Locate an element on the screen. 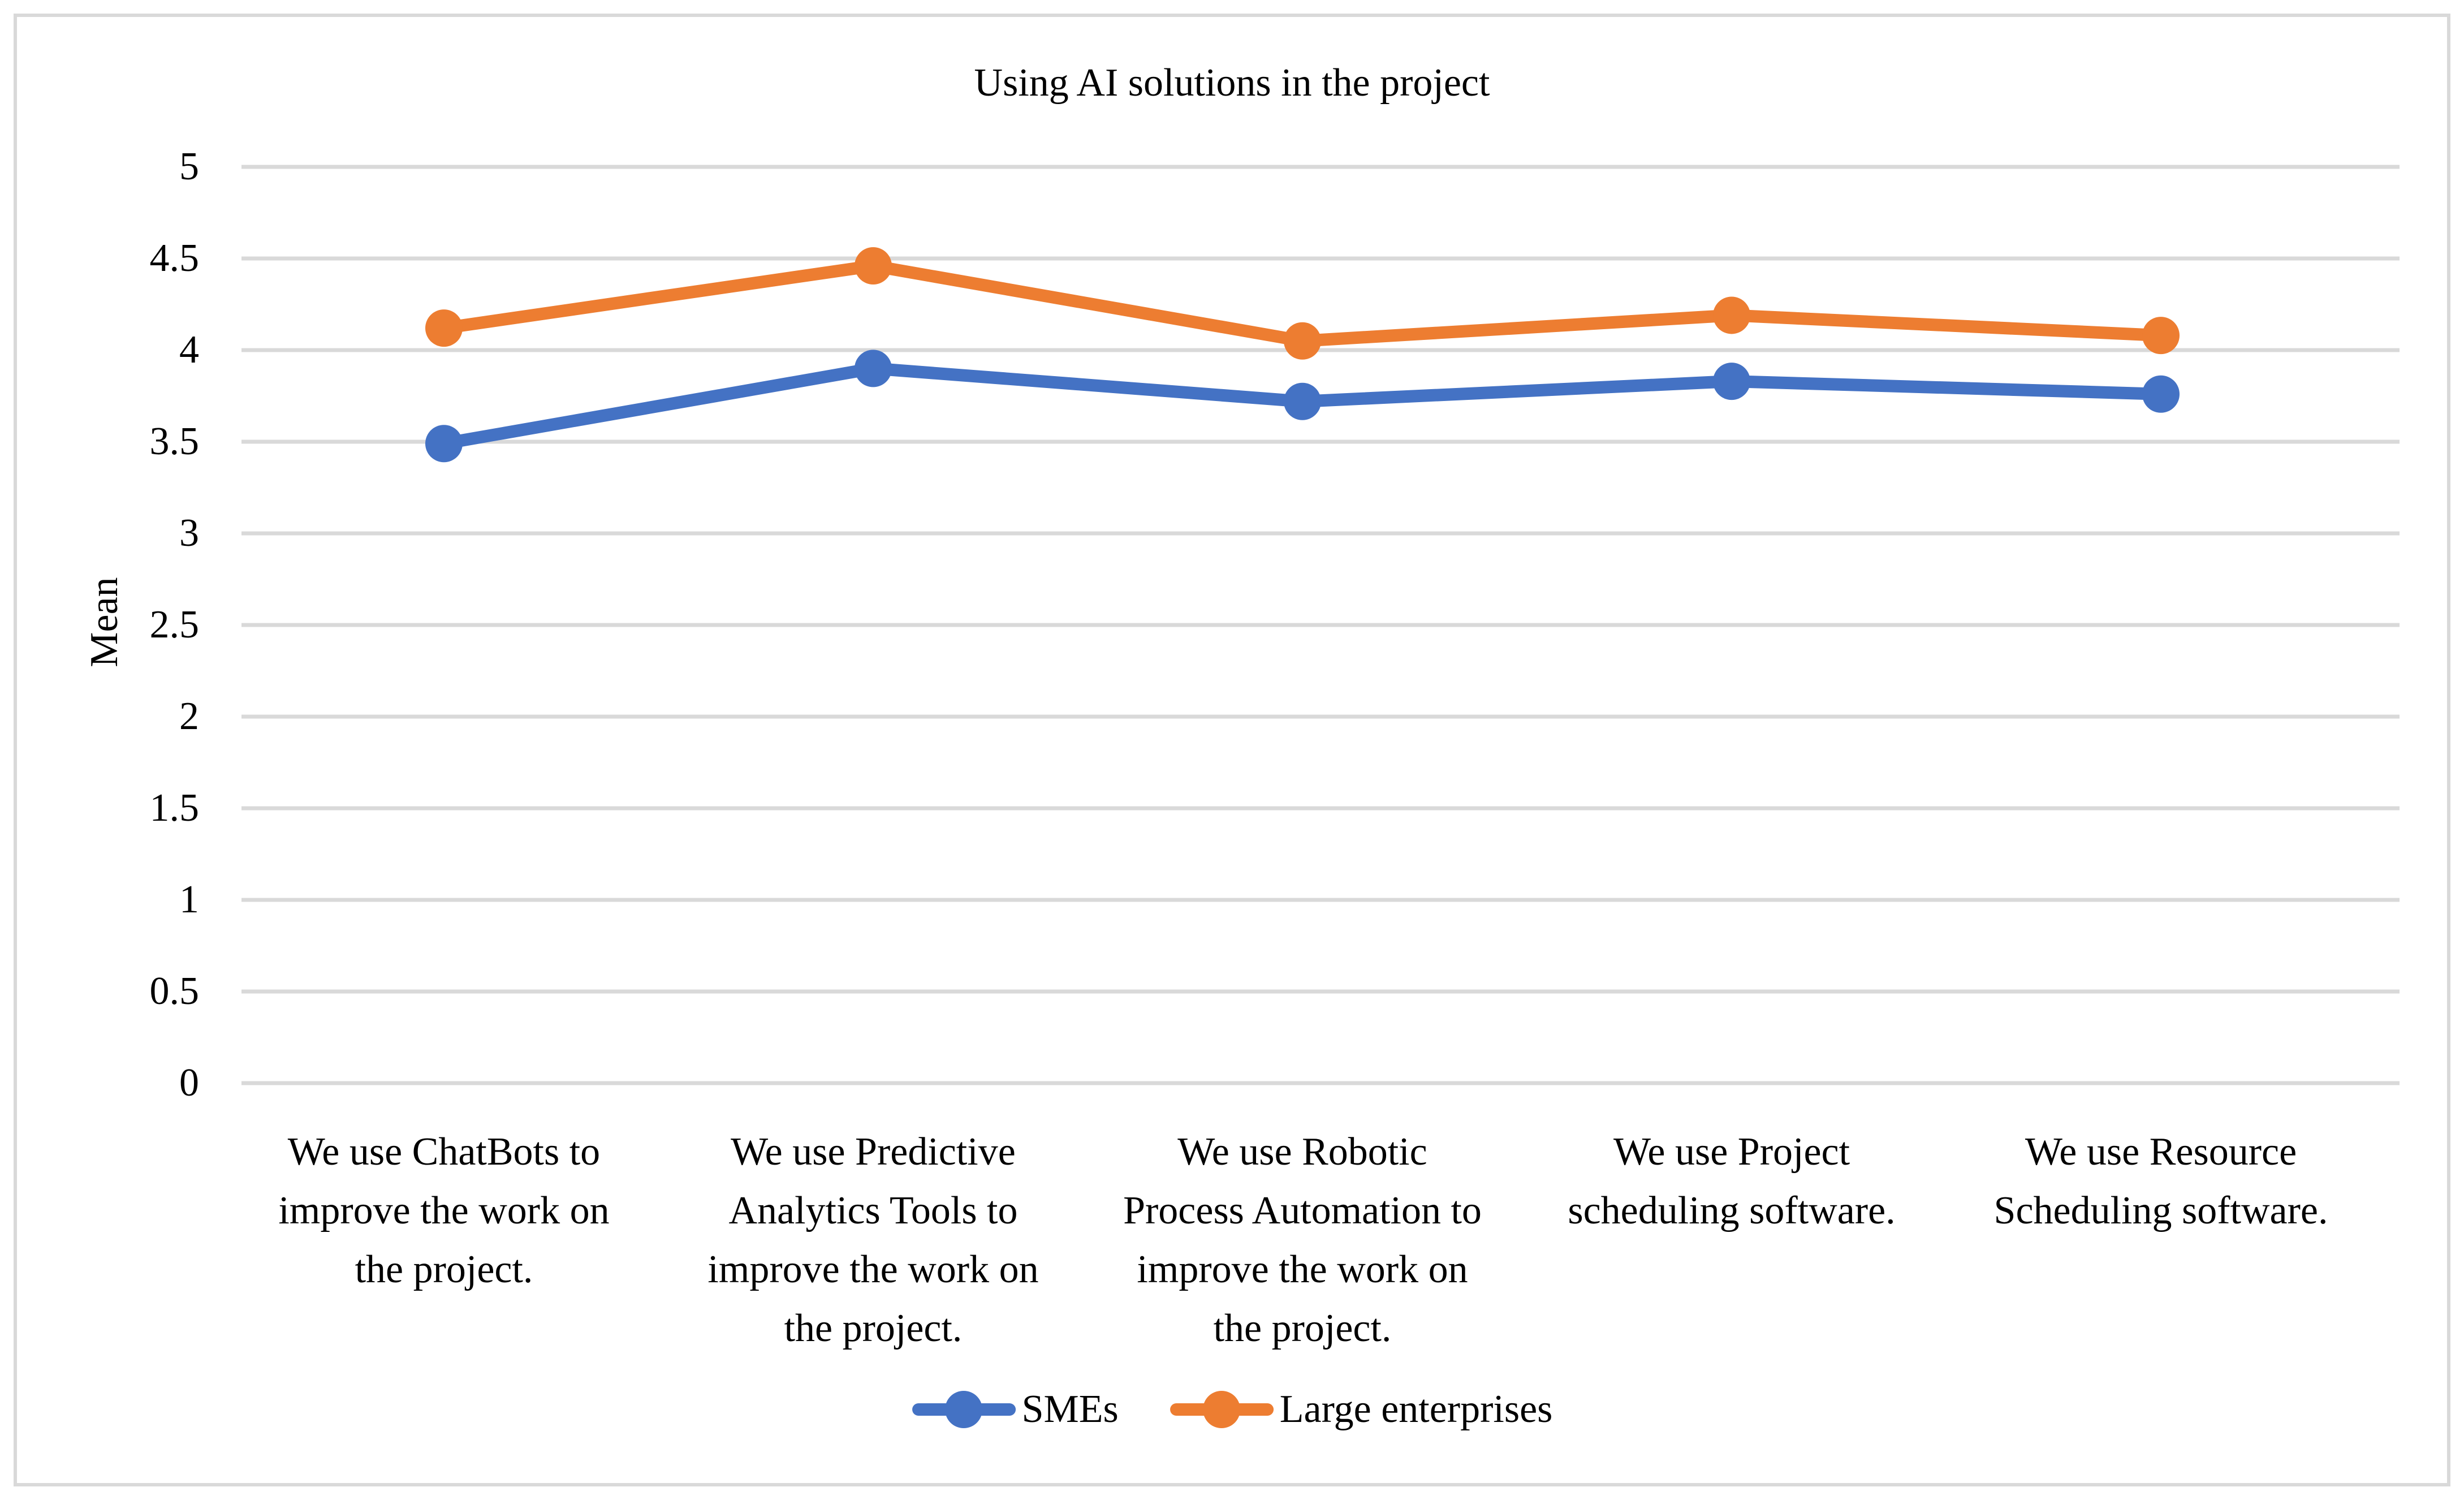  y-tick-label-2-5: 2.5 is located at coordinates (174, 624).